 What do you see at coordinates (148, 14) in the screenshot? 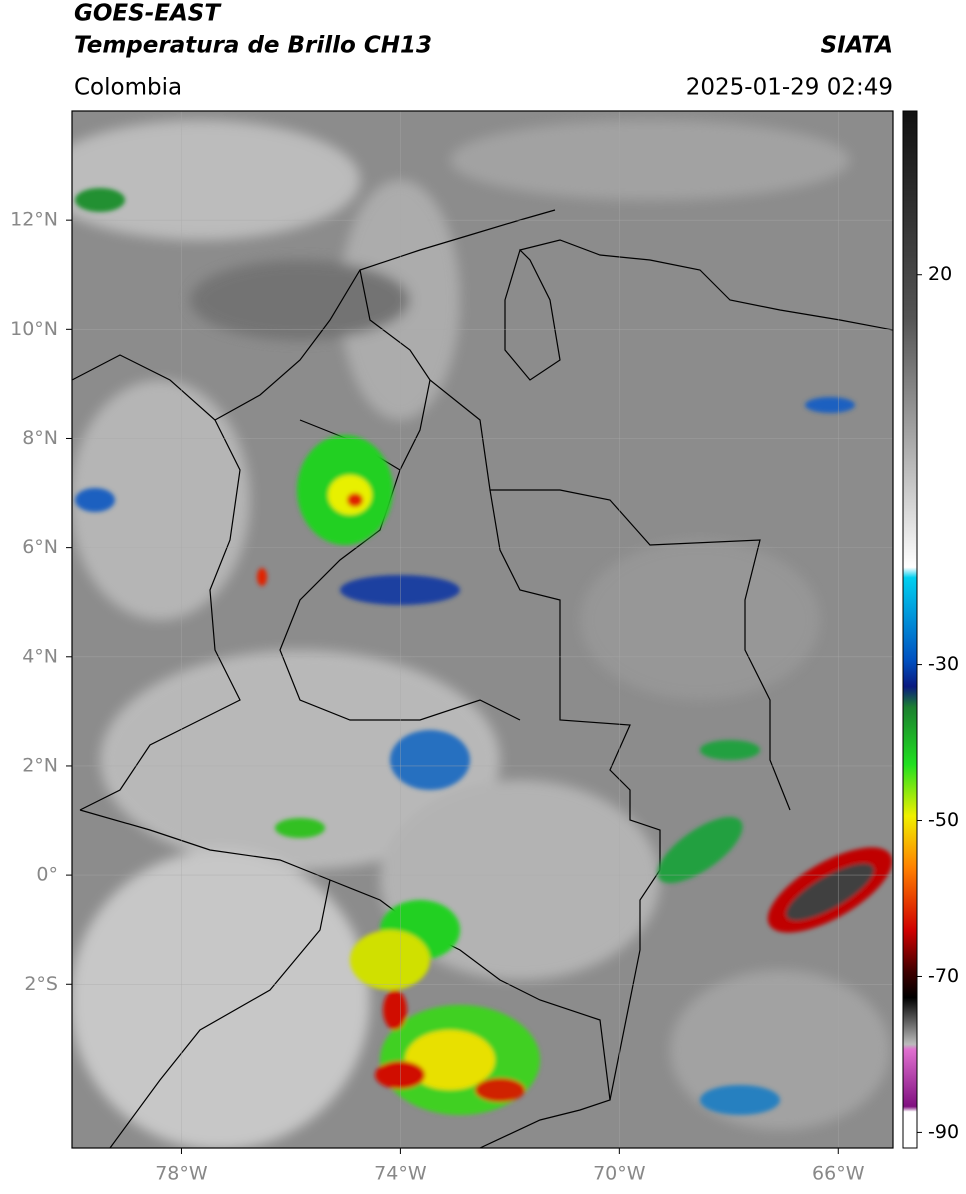
I see `title: GOES-EAST` at bounding box center [148, 14].